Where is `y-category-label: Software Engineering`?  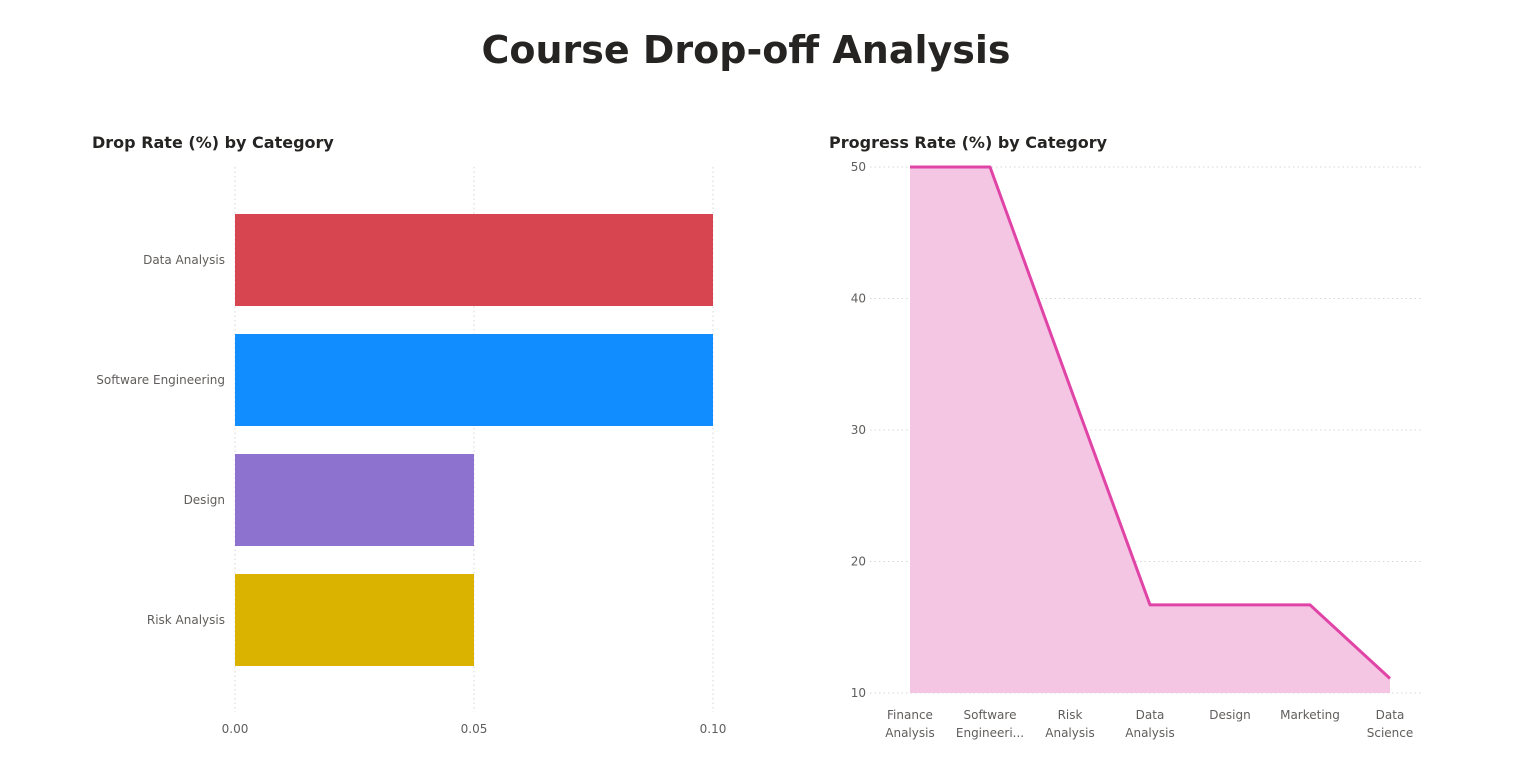
y-category-label: Software Engineering is located at coordinates (160, 380).